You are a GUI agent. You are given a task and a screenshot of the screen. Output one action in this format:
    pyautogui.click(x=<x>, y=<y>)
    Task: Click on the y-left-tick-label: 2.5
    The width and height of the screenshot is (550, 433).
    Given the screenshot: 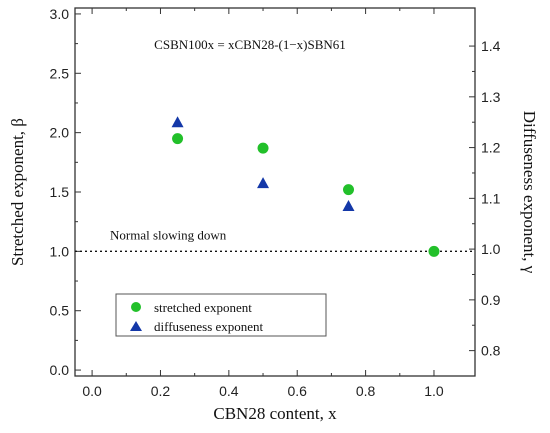 What is the action you would take?
    pyautogui.click(x=60, y=73)
    